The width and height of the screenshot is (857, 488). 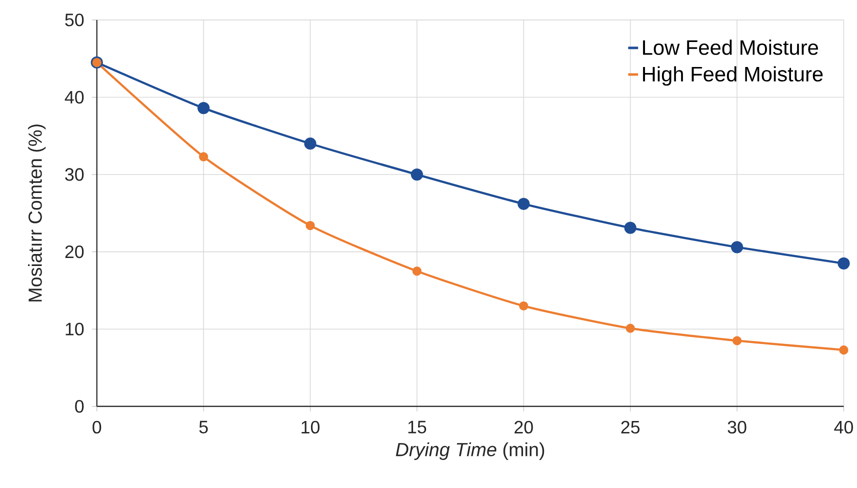 I want to click on y-tick-label: 30, so click(x=74, y=174).